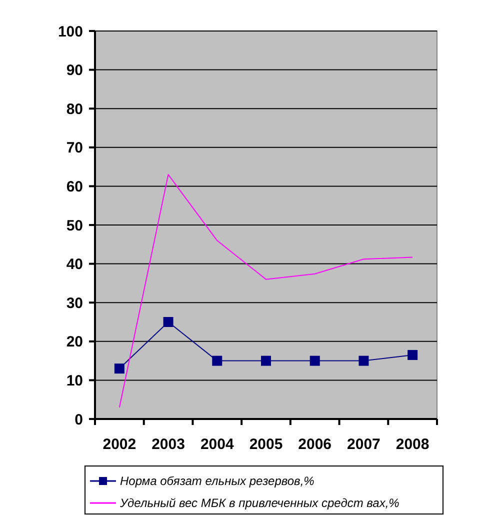  I want to click on legend-label: Норма обязат ельных резервов,%, so click(217, 481).